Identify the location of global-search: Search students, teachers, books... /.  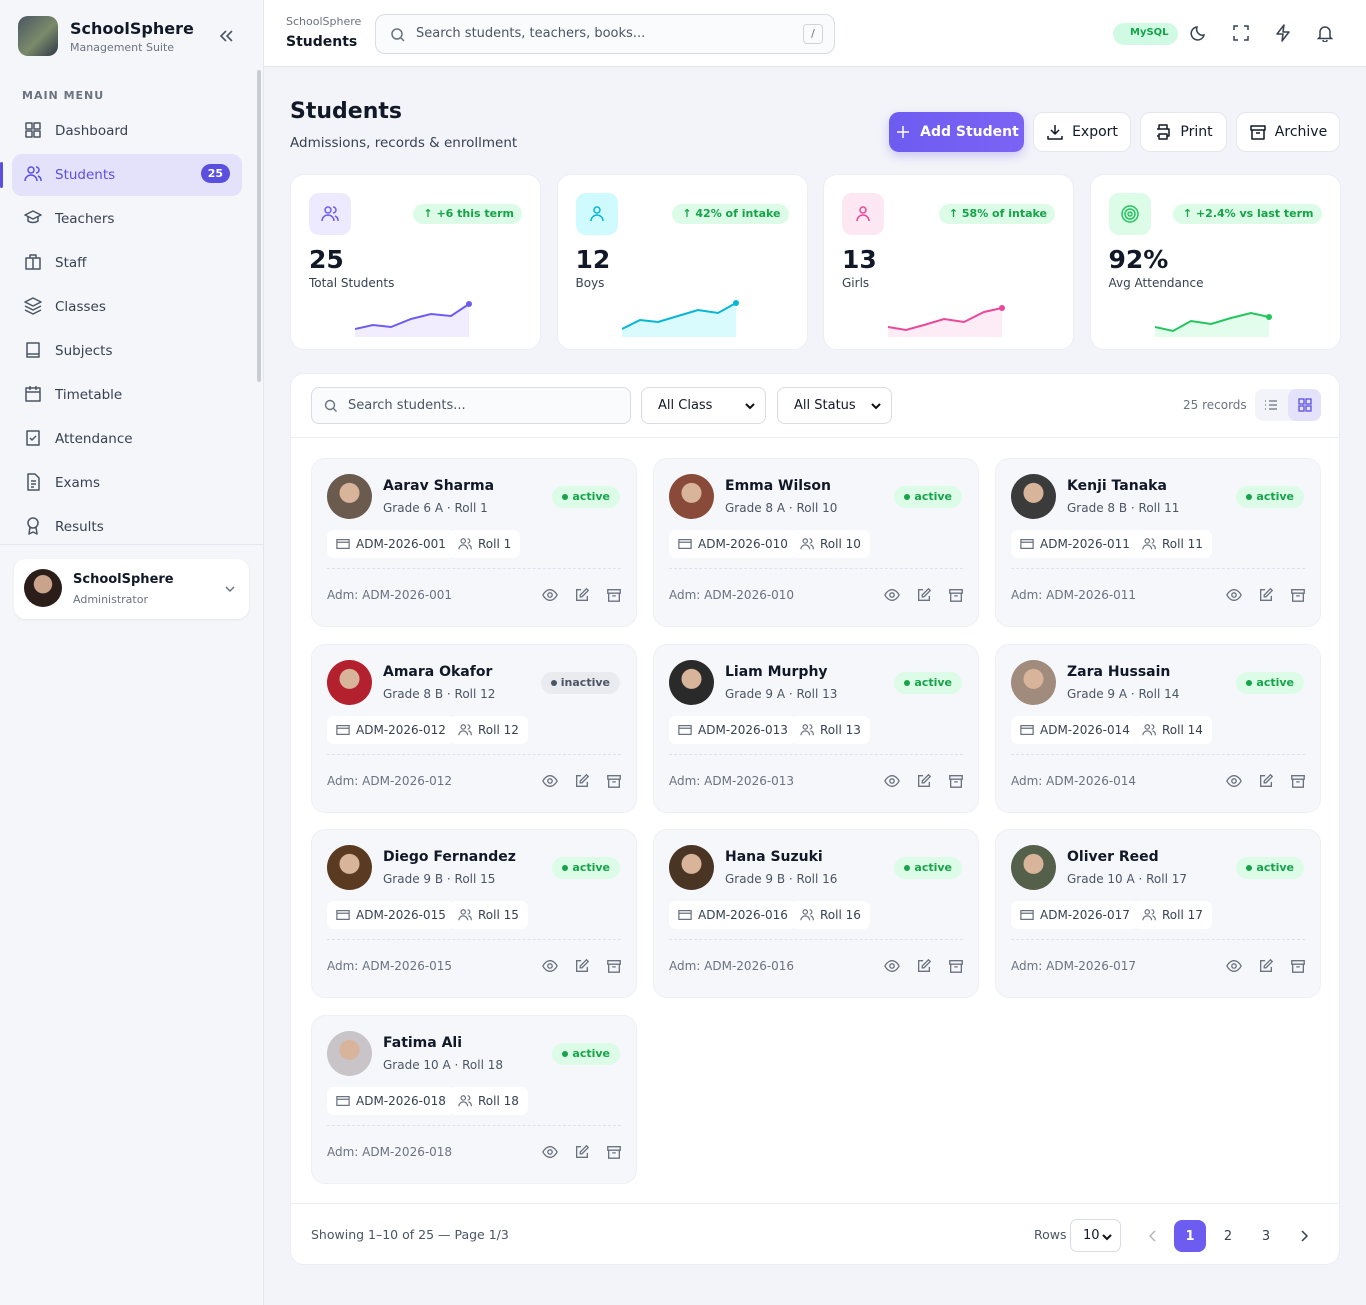
(605, 34).